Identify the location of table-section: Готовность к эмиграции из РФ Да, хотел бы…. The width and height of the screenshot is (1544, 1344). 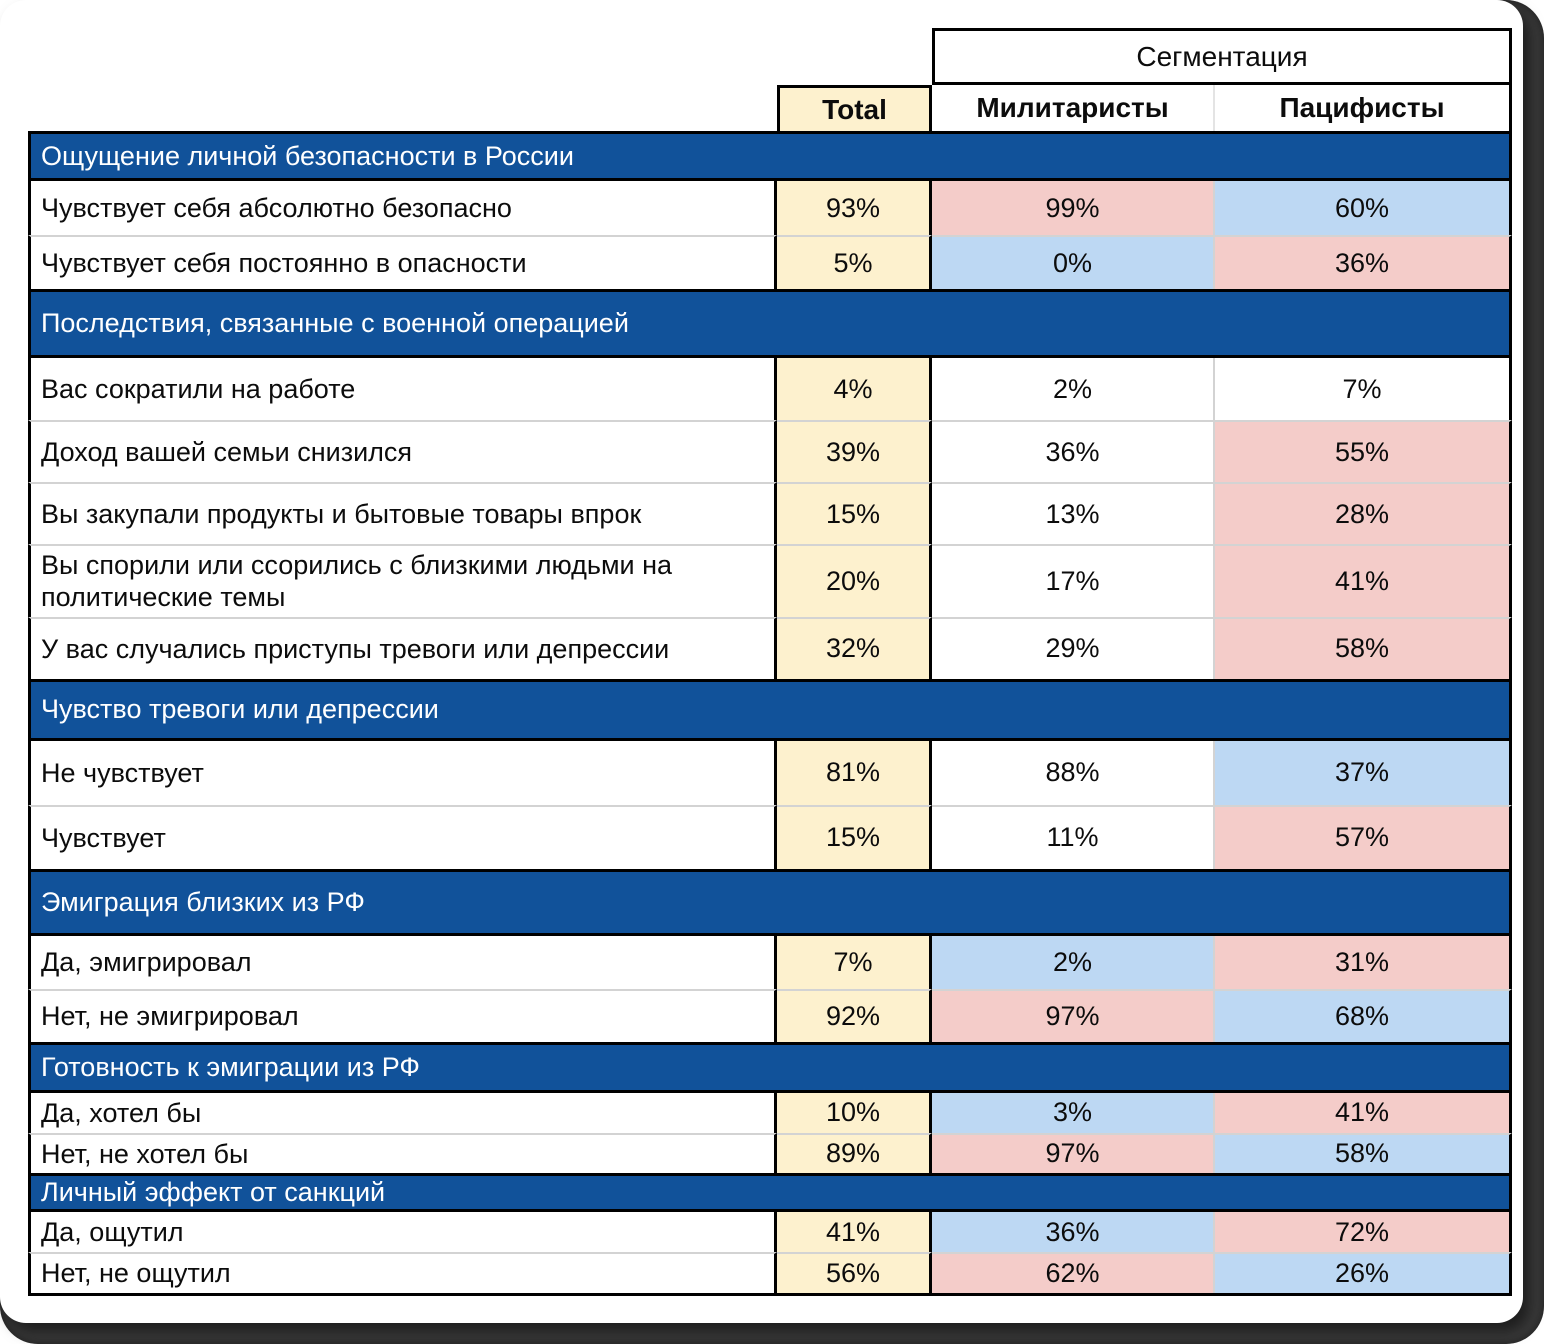
(770, 1107).